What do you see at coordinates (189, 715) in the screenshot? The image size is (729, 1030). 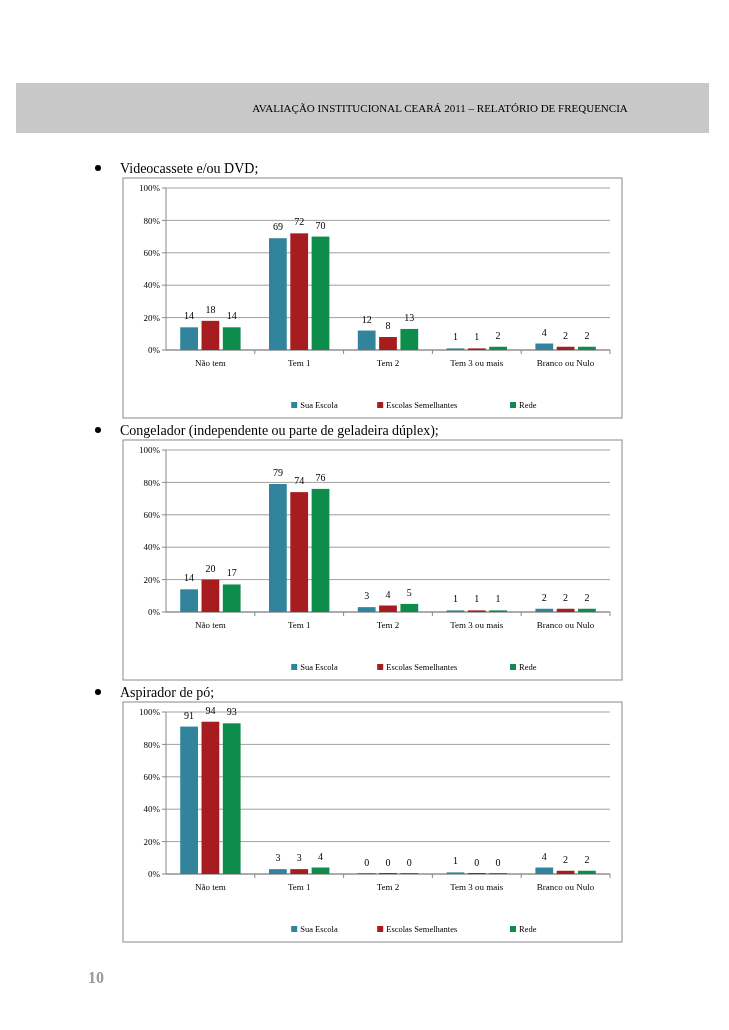 I see `data-label: 91` at bounding box center [189, 715].